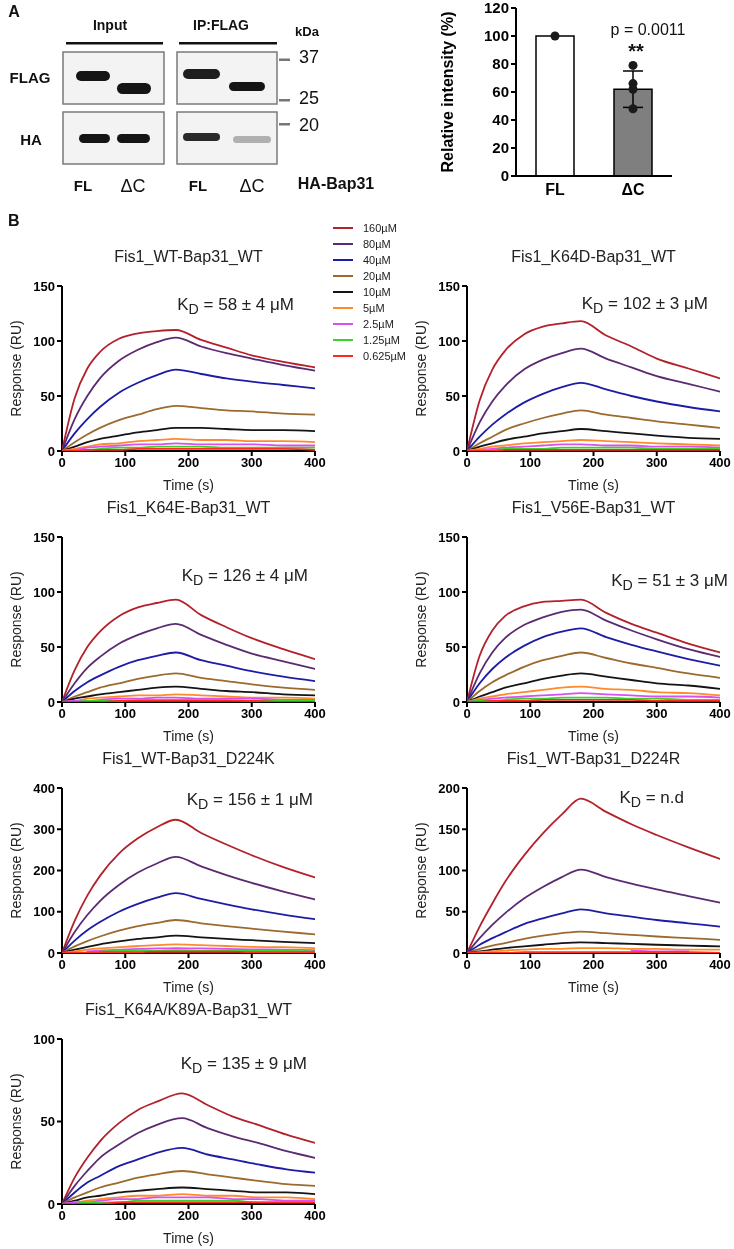 The height and width of the screenshot is (1249, 734). What do you see at coordinates (377, 276) in the screenshot?
I see `legend-label: 20µM` at bounding box center [377, 276].